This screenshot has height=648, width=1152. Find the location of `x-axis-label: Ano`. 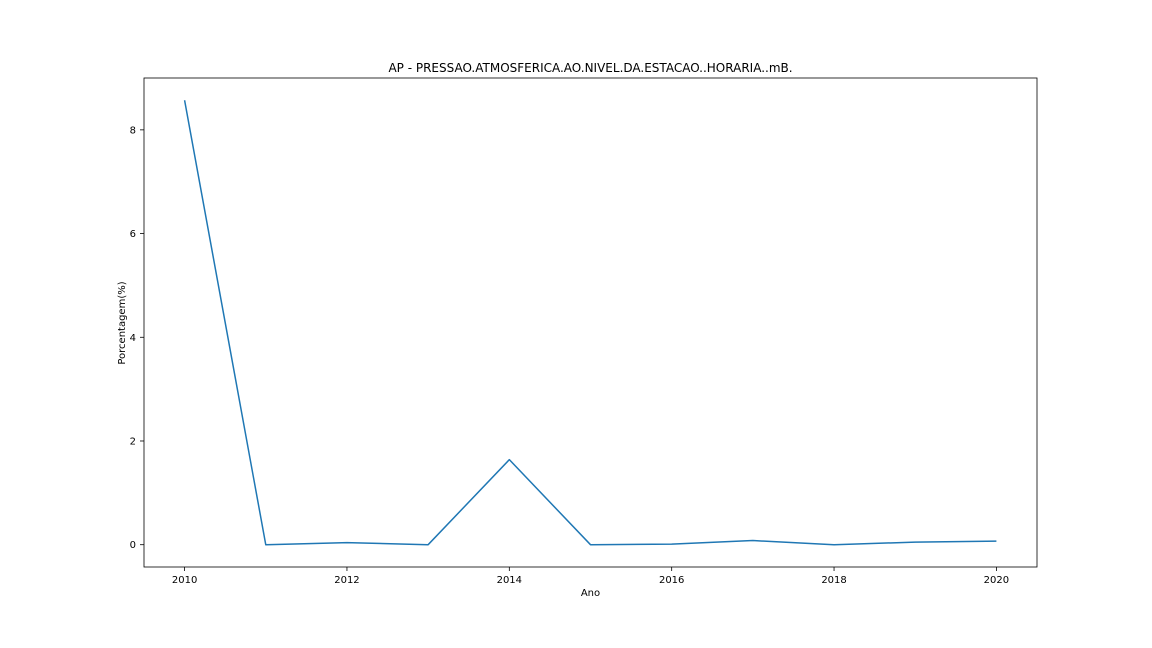

x-axis-label: Ano is located at coordinates (590, 593).